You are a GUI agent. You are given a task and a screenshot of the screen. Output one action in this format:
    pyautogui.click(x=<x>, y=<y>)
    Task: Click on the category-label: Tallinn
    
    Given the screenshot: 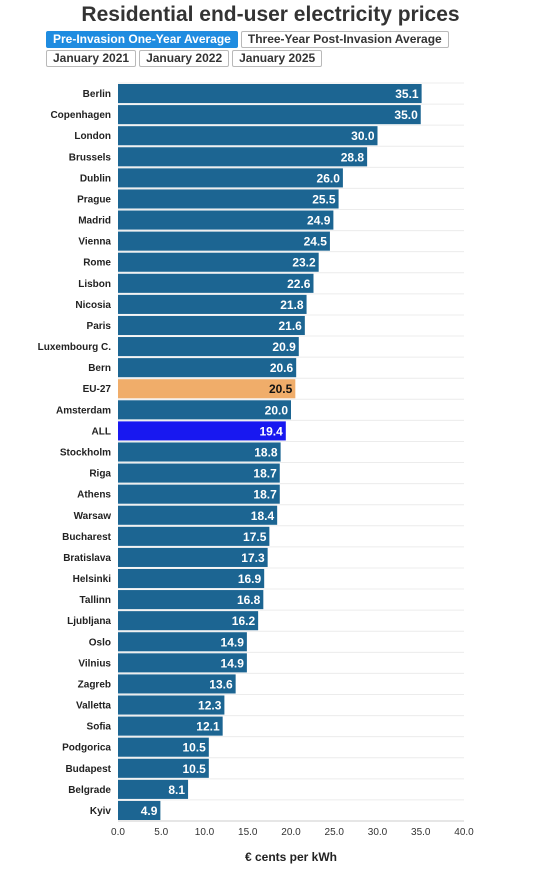 What is the action you would take?
    pyautogui.click(x=95, y=600)
    